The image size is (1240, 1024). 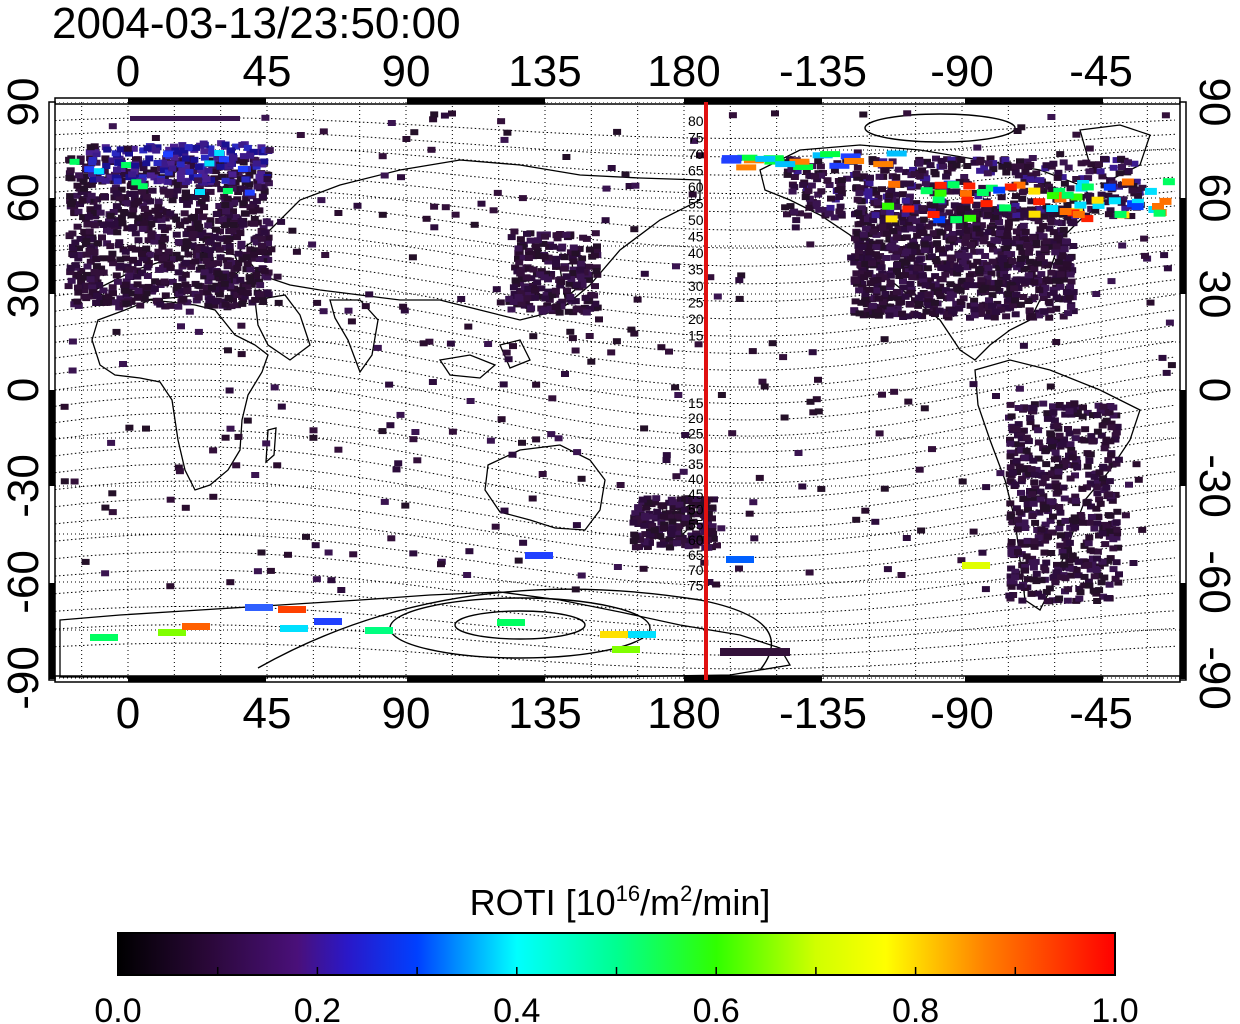 What do you see at coordinates (696, 555) in the screenshot?
I see `mlat-label-south: 65` at bounding box center [696, 555].